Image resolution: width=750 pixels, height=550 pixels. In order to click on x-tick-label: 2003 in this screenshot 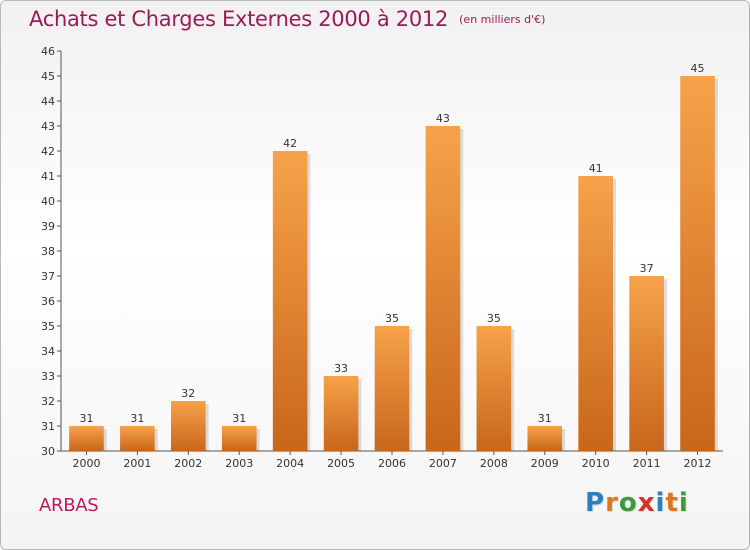, I will do `click(239, 463)`.